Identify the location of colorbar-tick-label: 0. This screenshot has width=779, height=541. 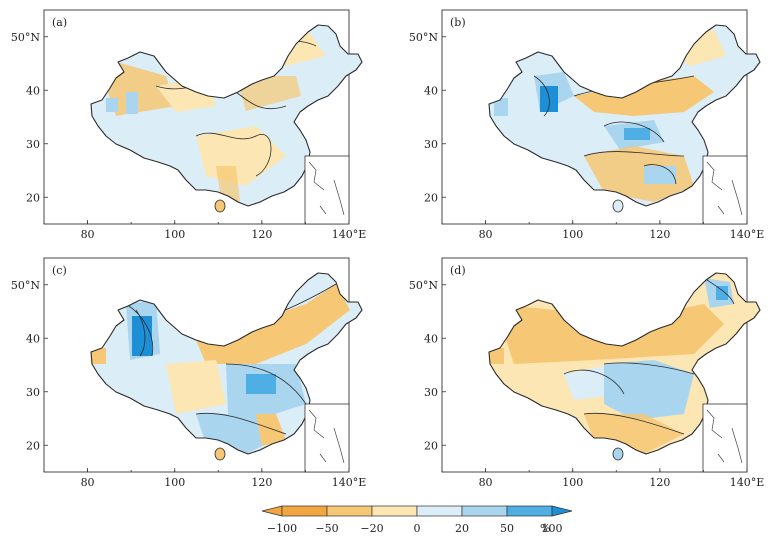
(417, 528).